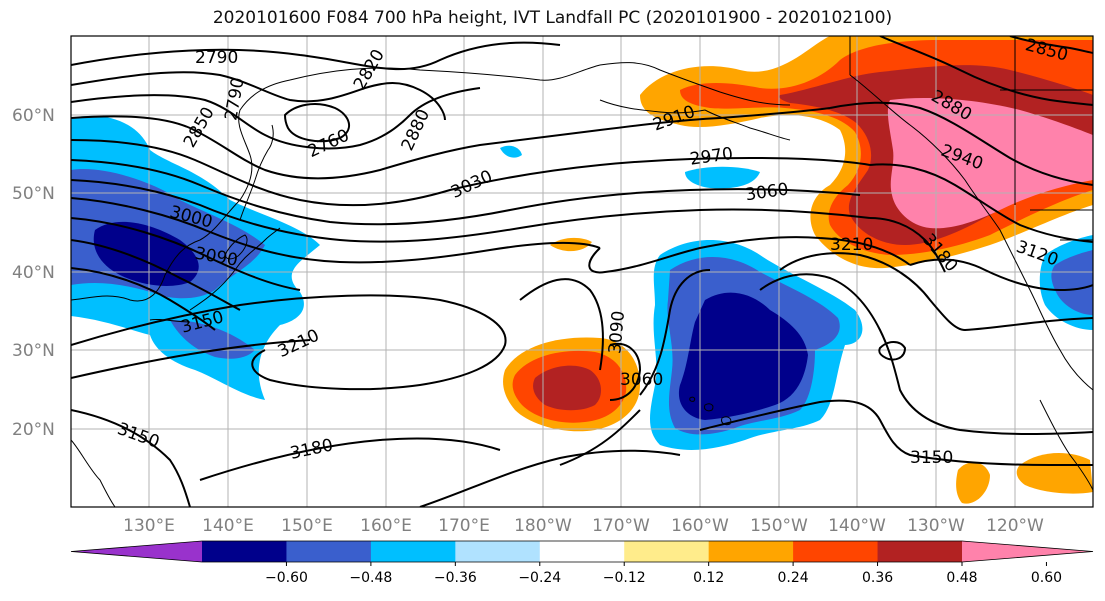 The image size is (1105, 601). I want to click on positive-patch-small, so click(571, 244).